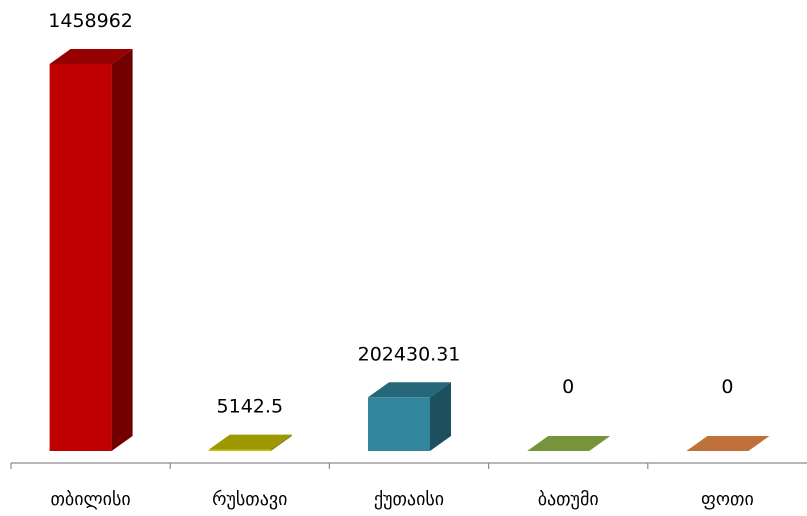  I want to click on category-label: ქუთაისი, so click(409, 499).